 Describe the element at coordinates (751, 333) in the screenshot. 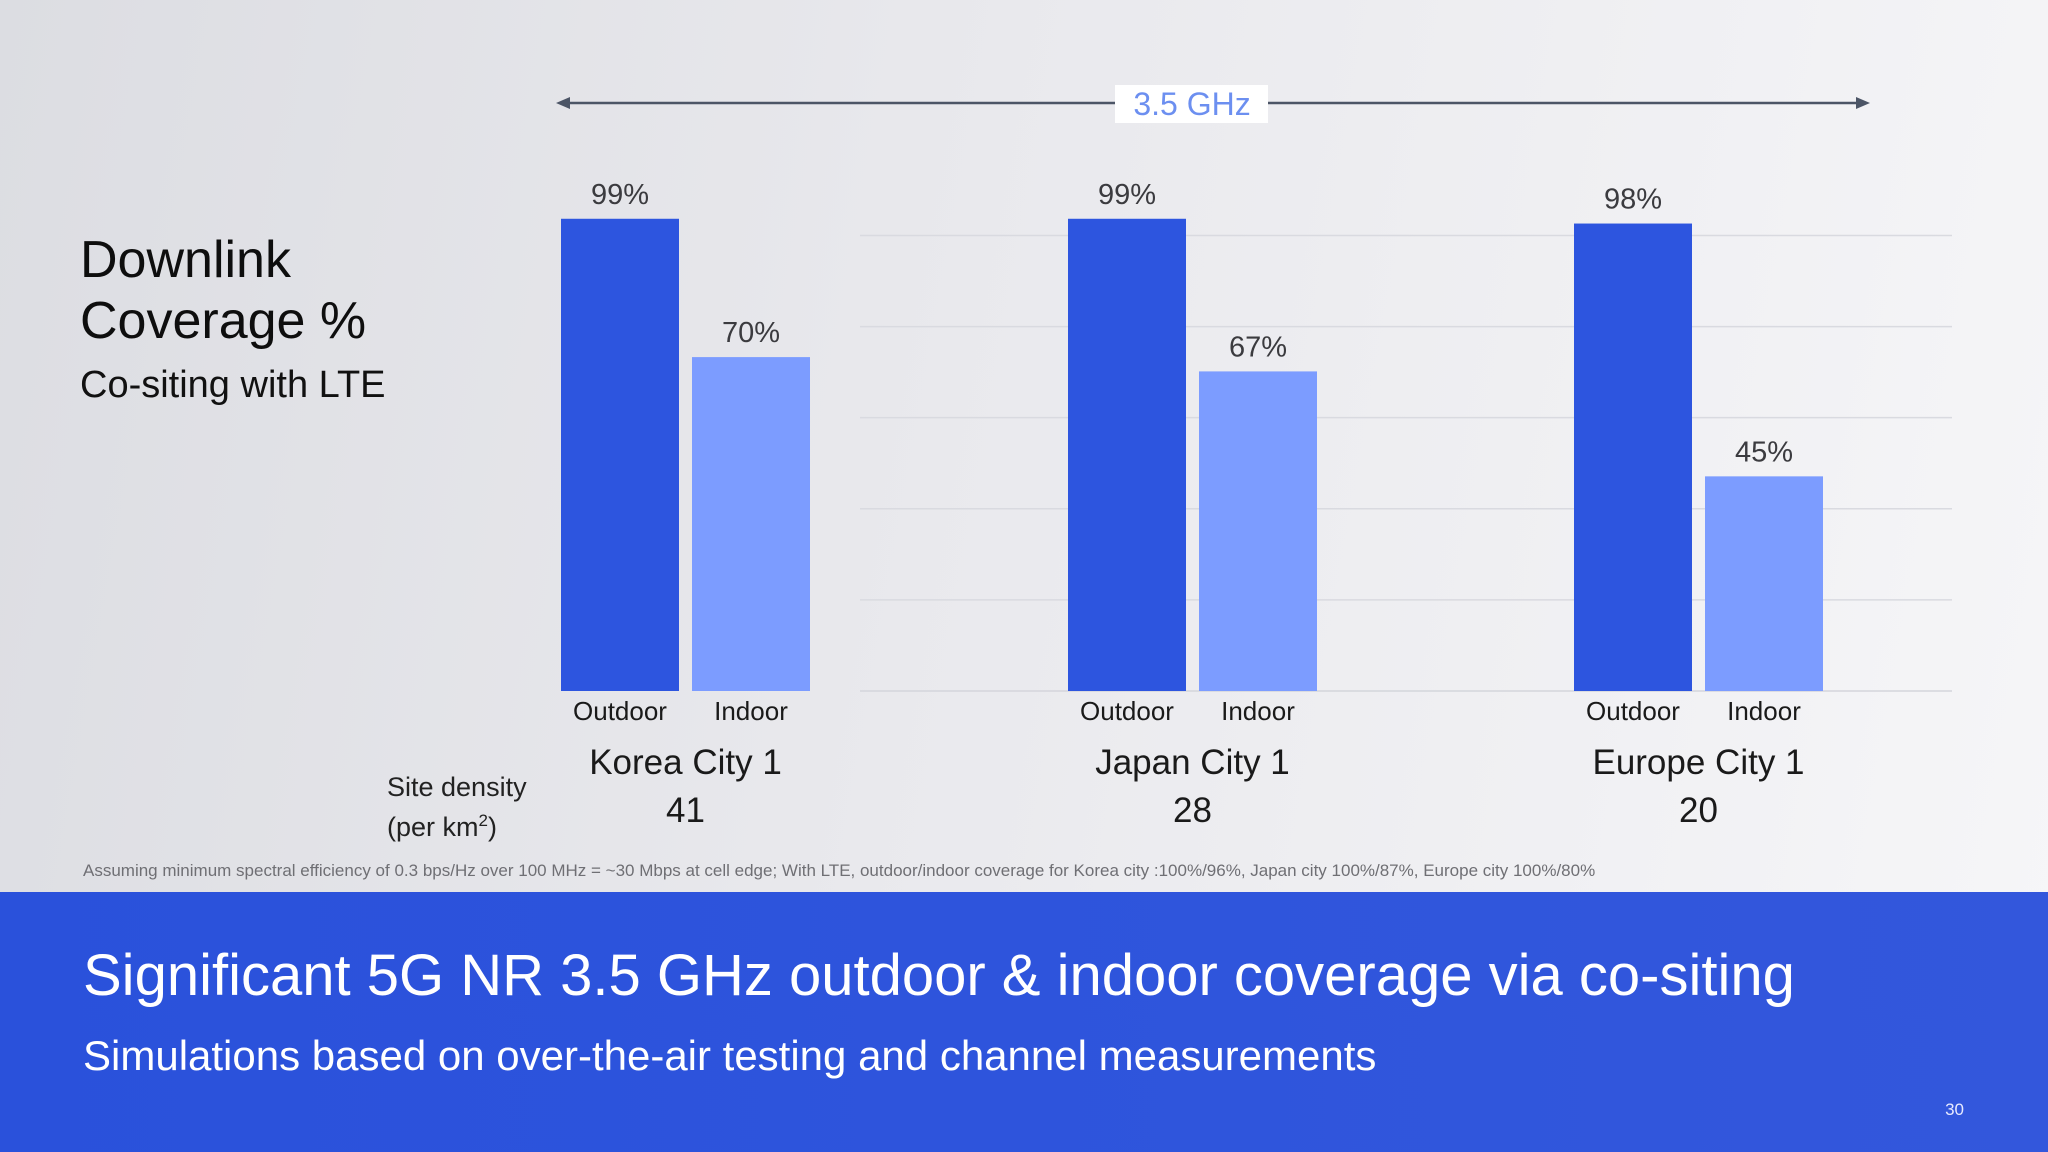

I see `data-label: 70%` at that location.